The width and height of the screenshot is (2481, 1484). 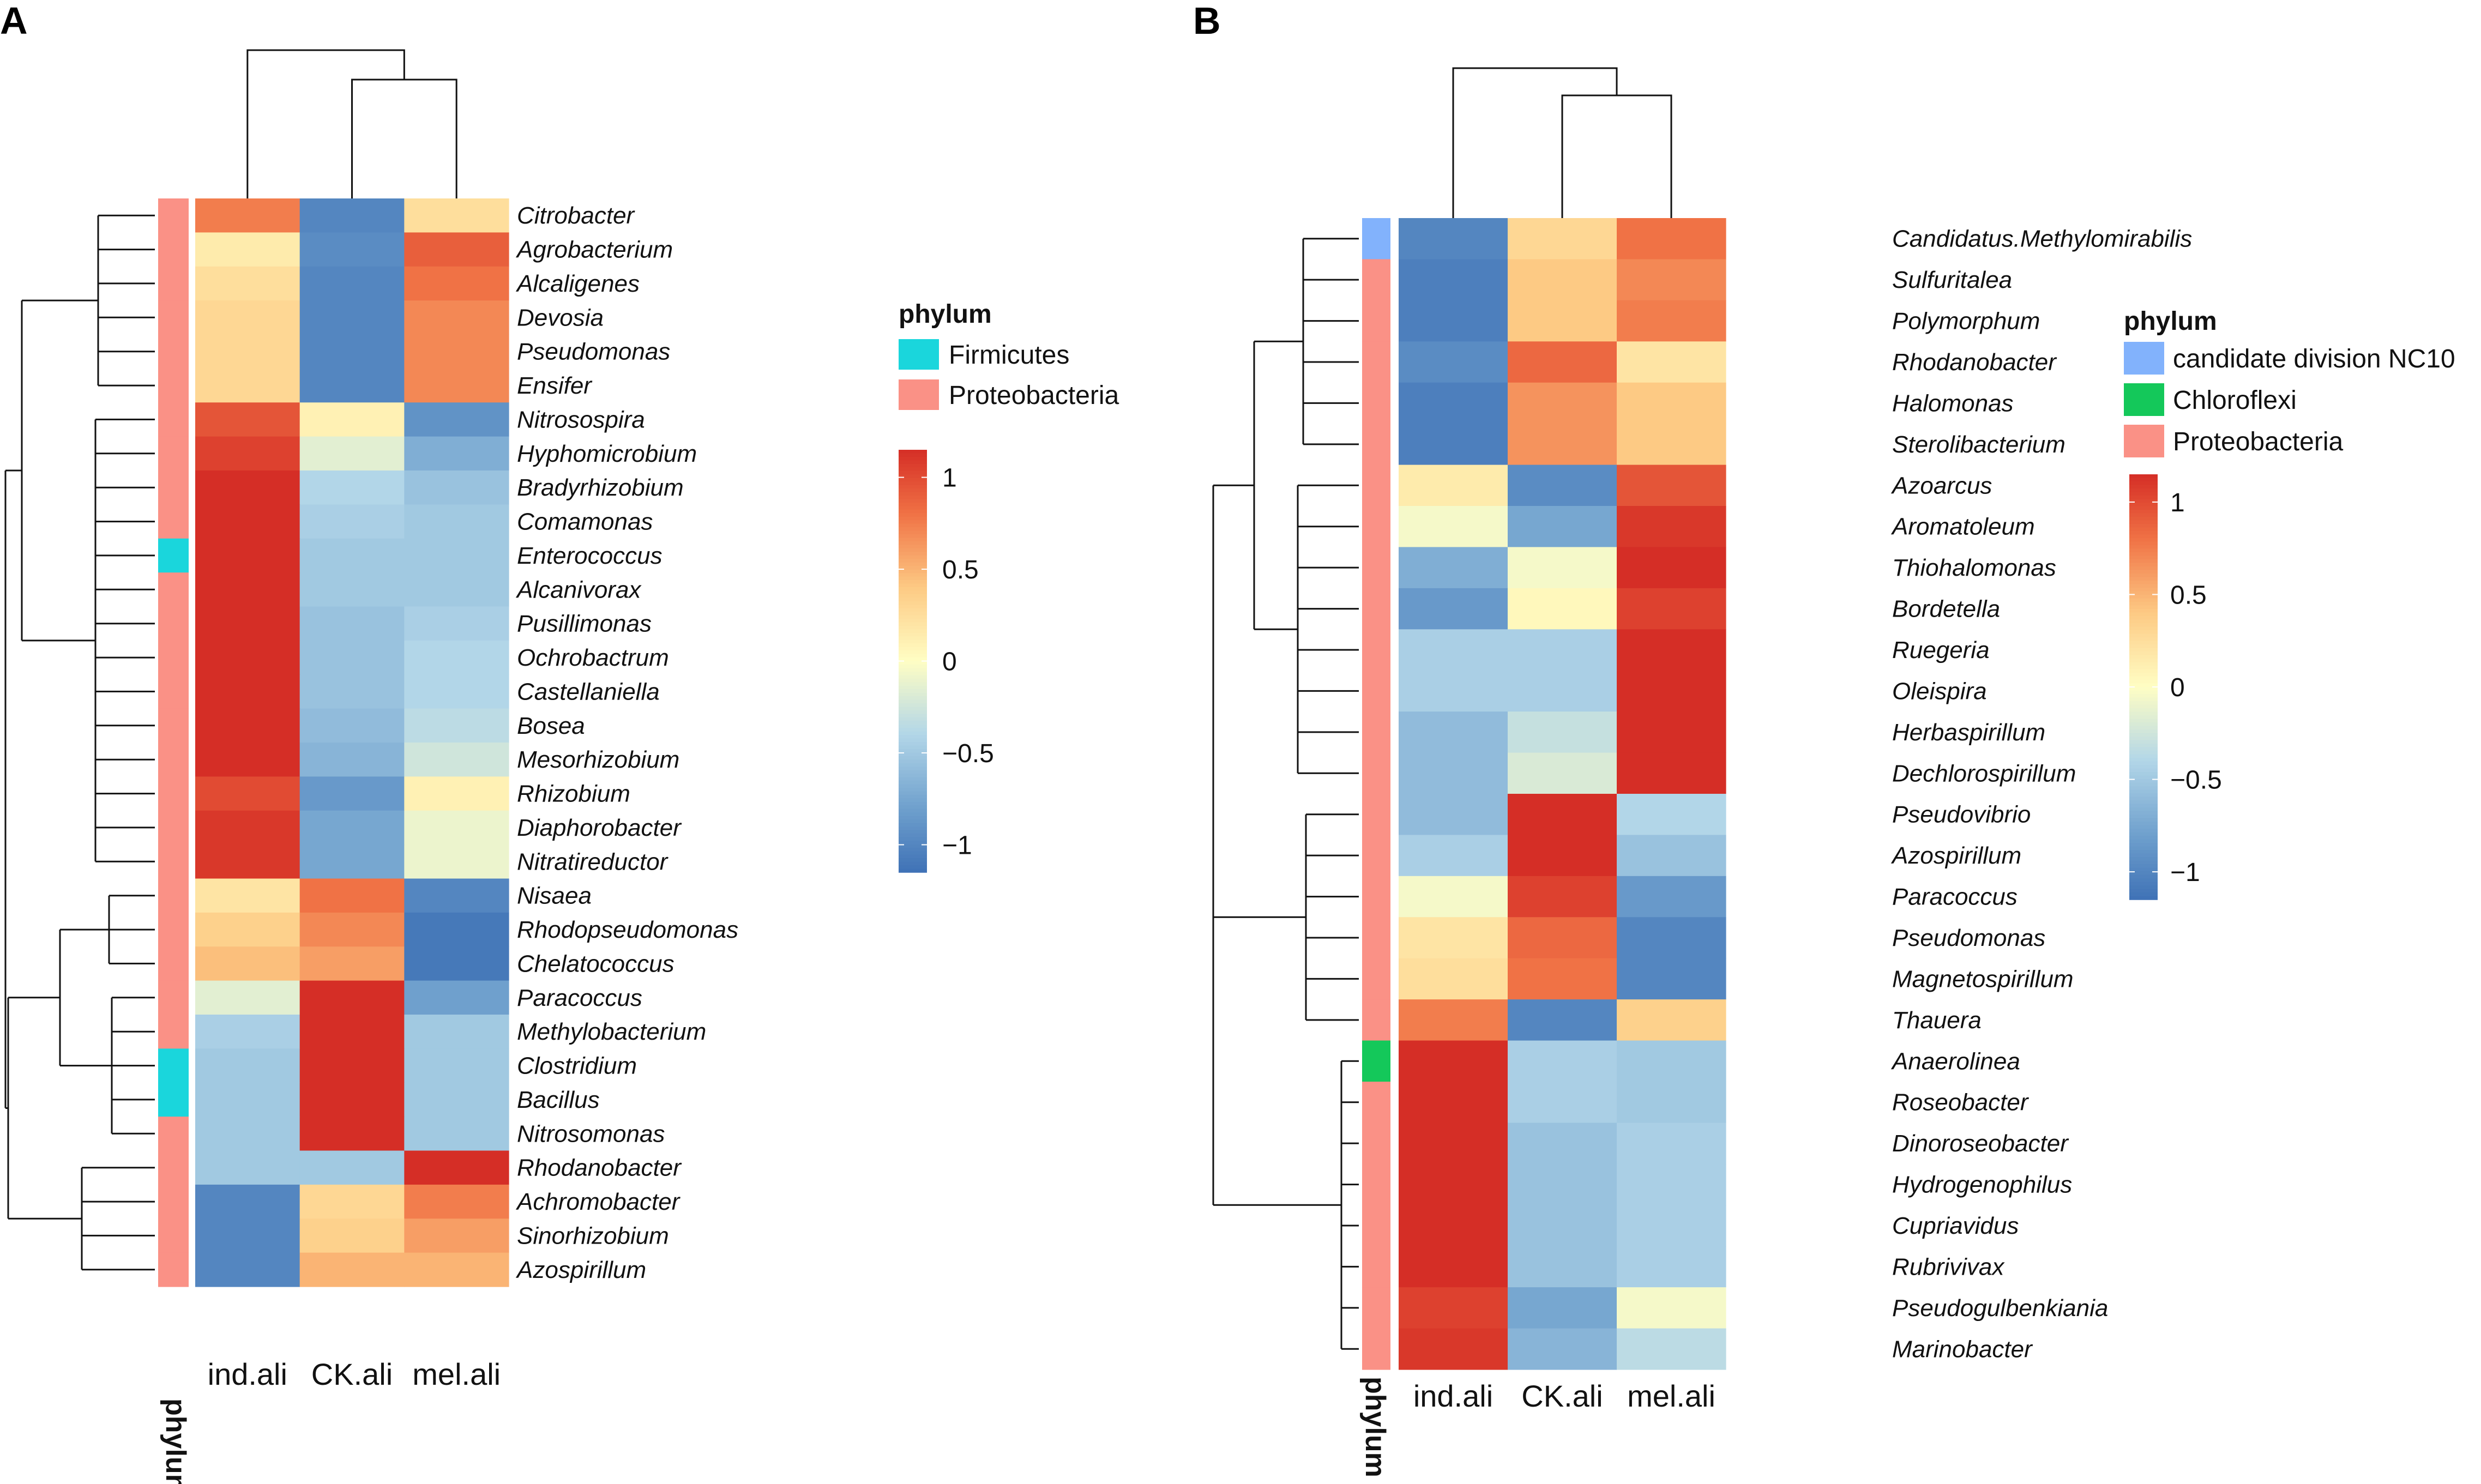 What do you see at coordinates (1949, 1266) in the screenshot?
I see `panel-b-row-label: Rubrivivax` at bounding box center [1949, 1266].